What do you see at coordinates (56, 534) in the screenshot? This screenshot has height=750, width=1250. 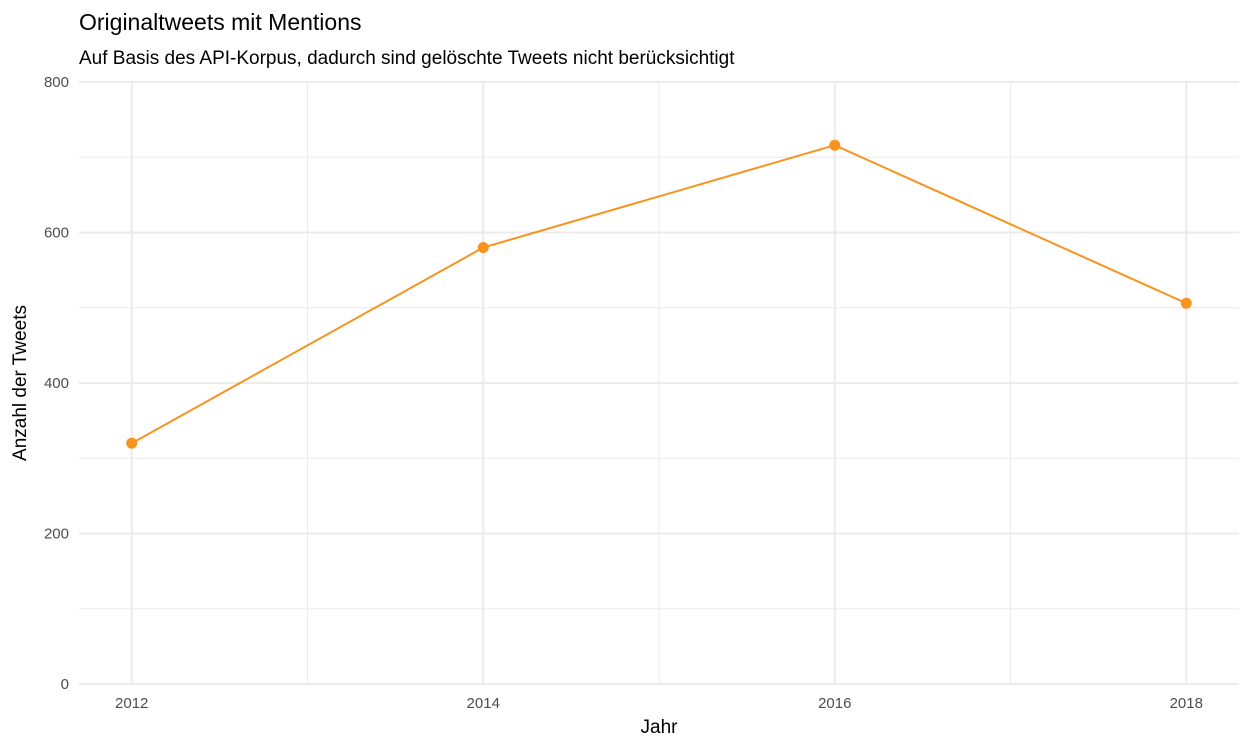 I see `y-tick-label: 200` at bounding box center [56, 534].